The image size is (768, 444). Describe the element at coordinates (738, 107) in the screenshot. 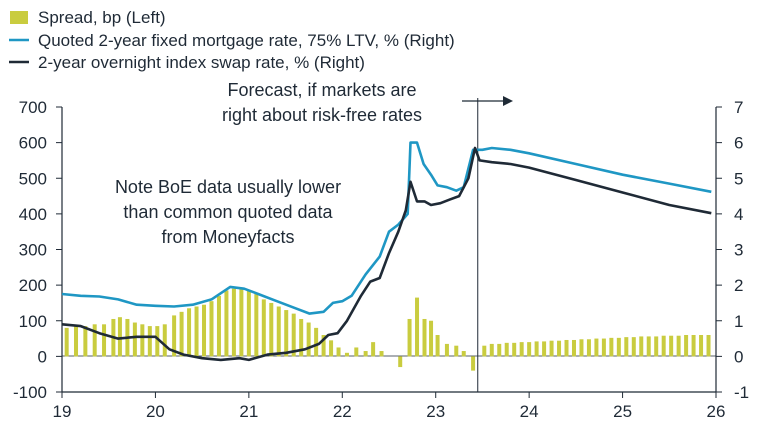

I see `right-tick-label: 7` at that location.